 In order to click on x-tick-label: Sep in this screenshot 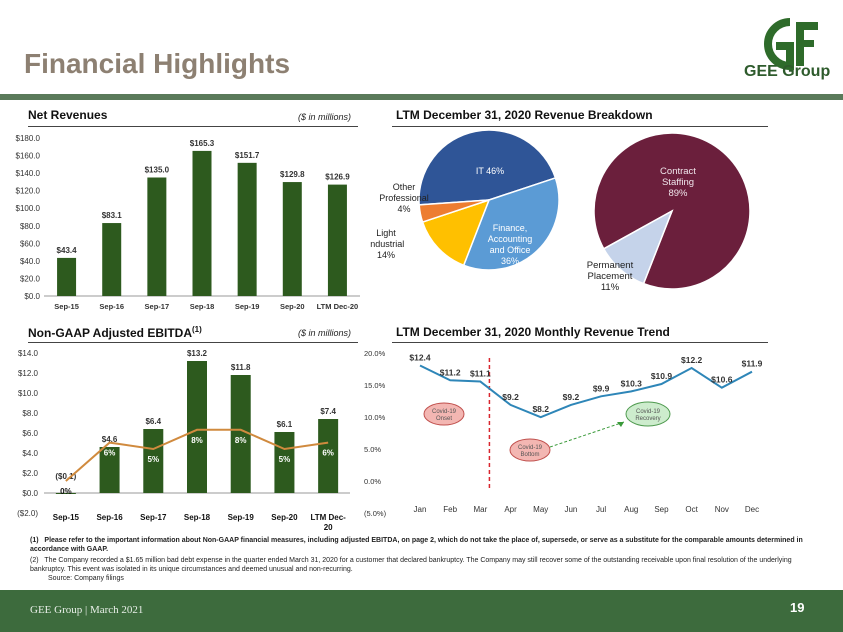, I will do `click(661, 509)`.